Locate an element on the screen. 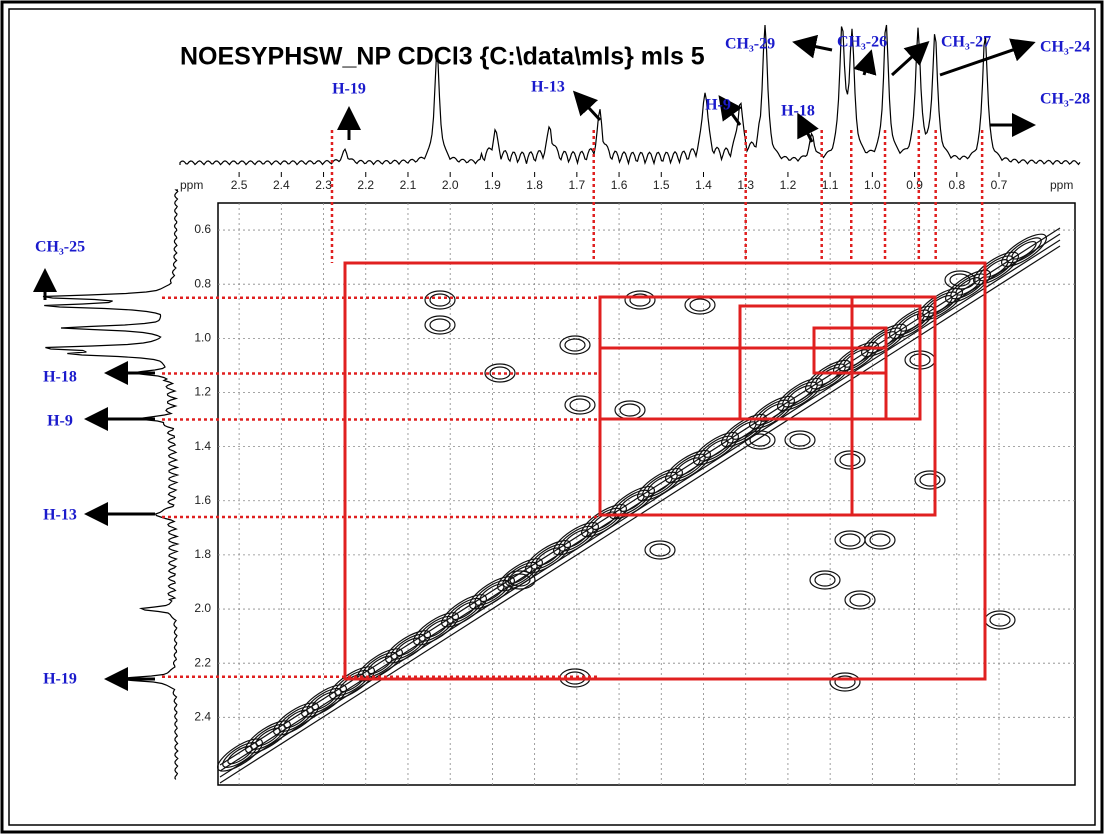  peak-label: CH₃-29 is located at coordinates (750, 44).